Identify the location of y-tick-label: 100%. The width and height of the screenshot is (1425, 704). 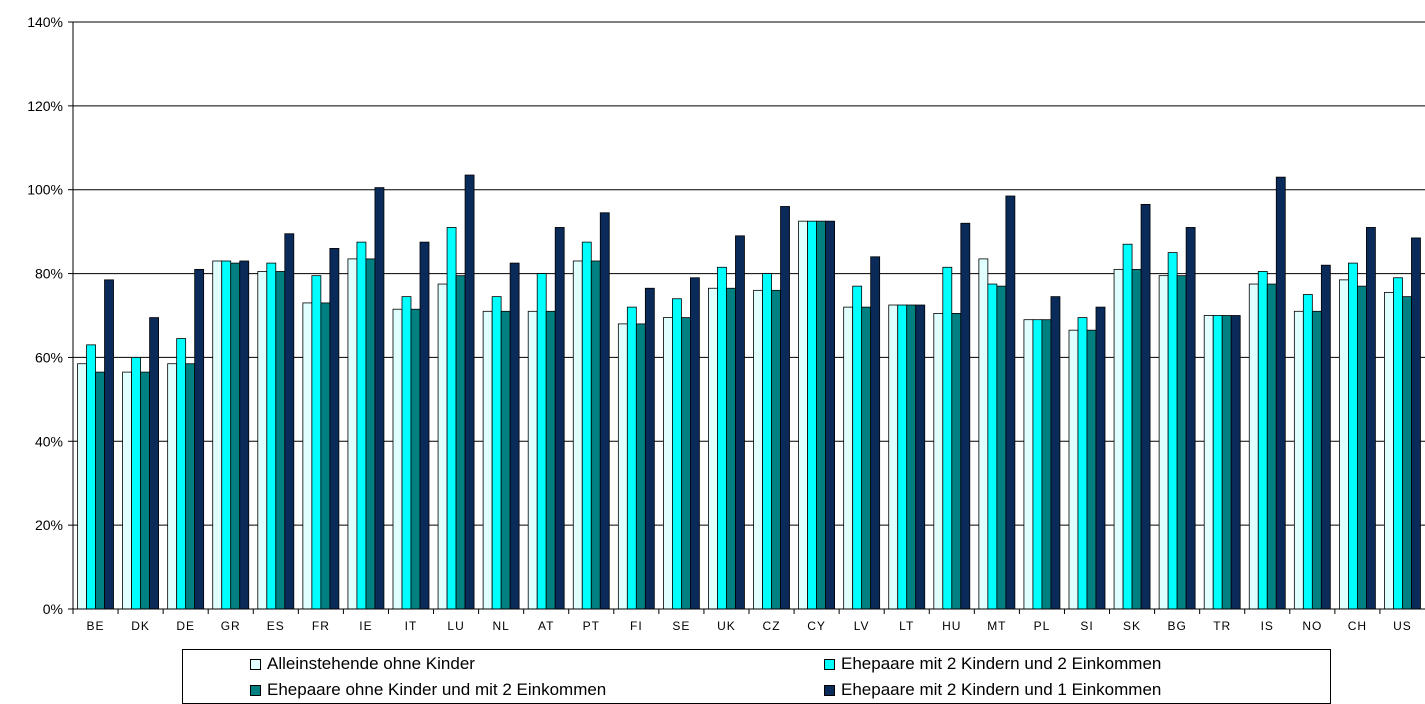
(45, 190).